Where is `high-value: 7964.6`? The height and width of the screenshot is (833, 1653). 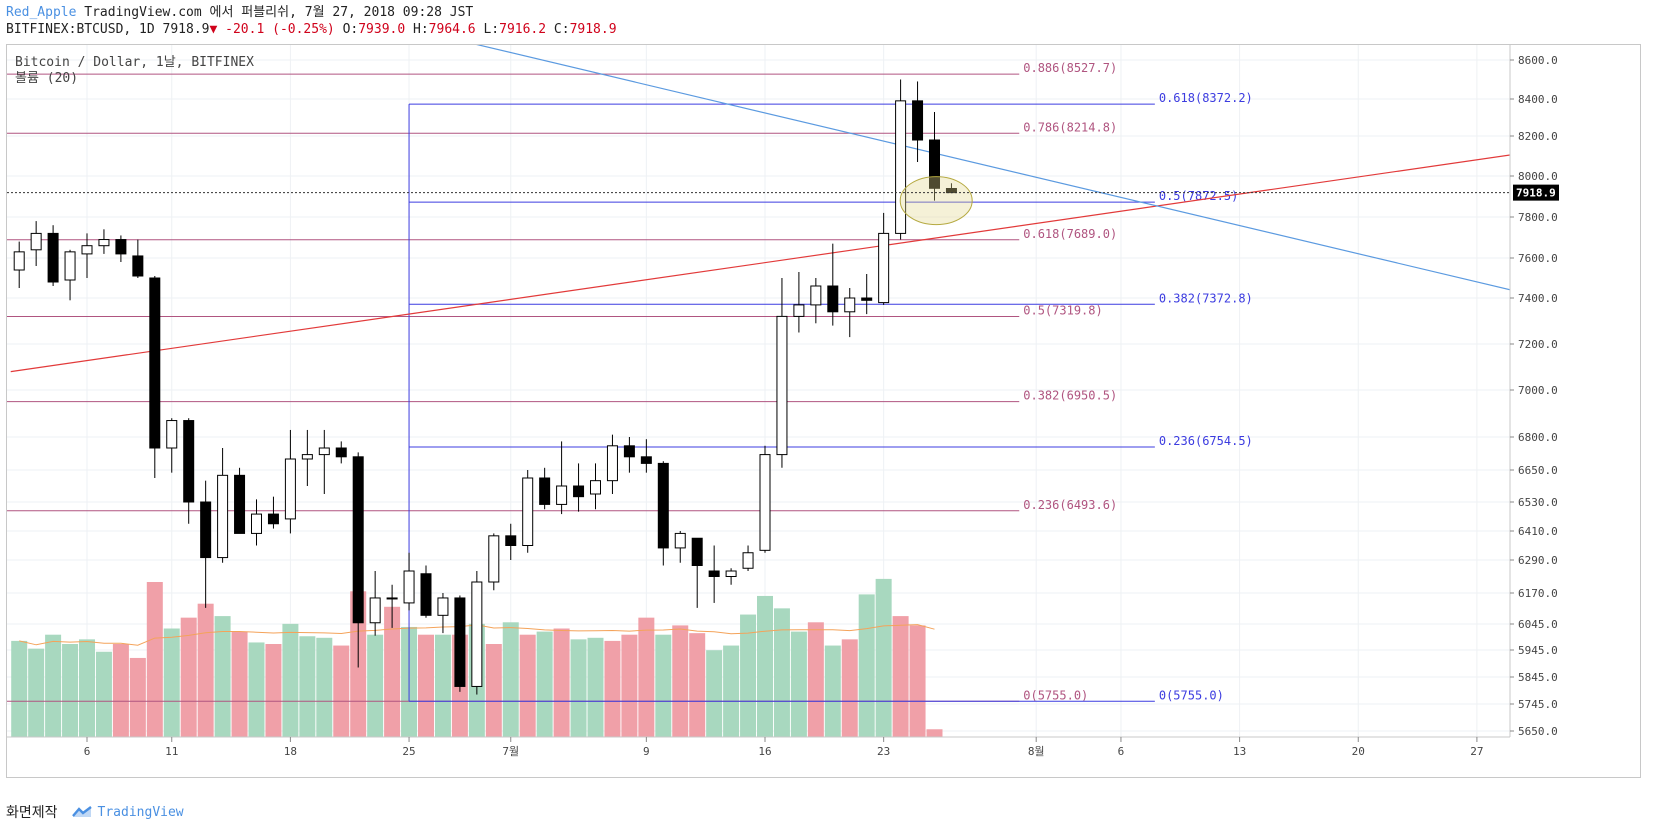 high-value: 7964.6 is located at coordinates (452, 29).